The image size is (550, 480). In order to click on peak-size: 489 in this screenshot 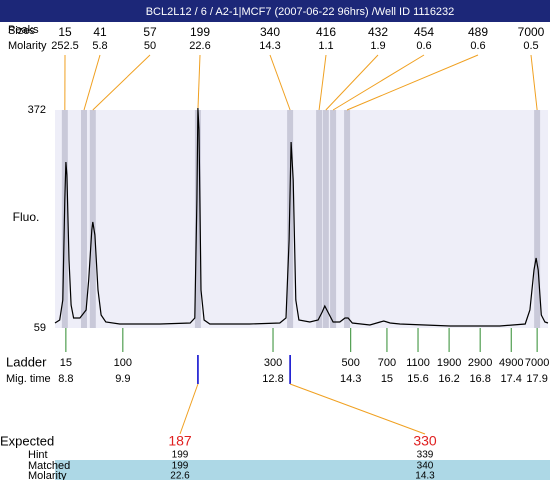, I will do `click(478, 32)`.